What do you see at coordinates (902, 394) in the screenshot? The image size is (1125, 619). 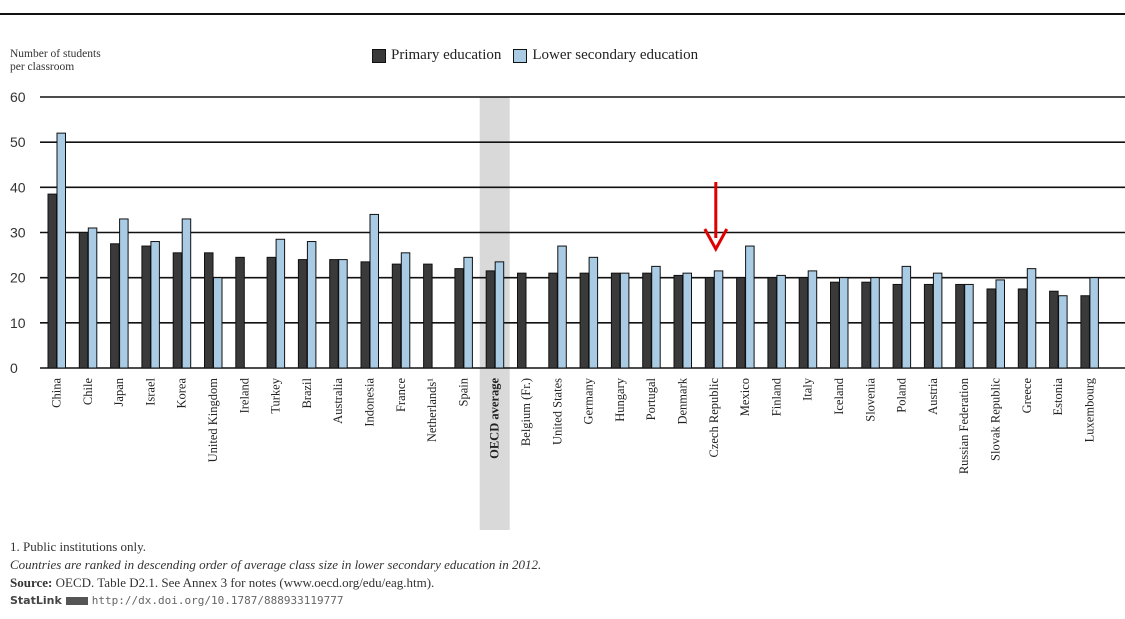 I see `x-tick-label: Poland` at bounding box center [902, 394].